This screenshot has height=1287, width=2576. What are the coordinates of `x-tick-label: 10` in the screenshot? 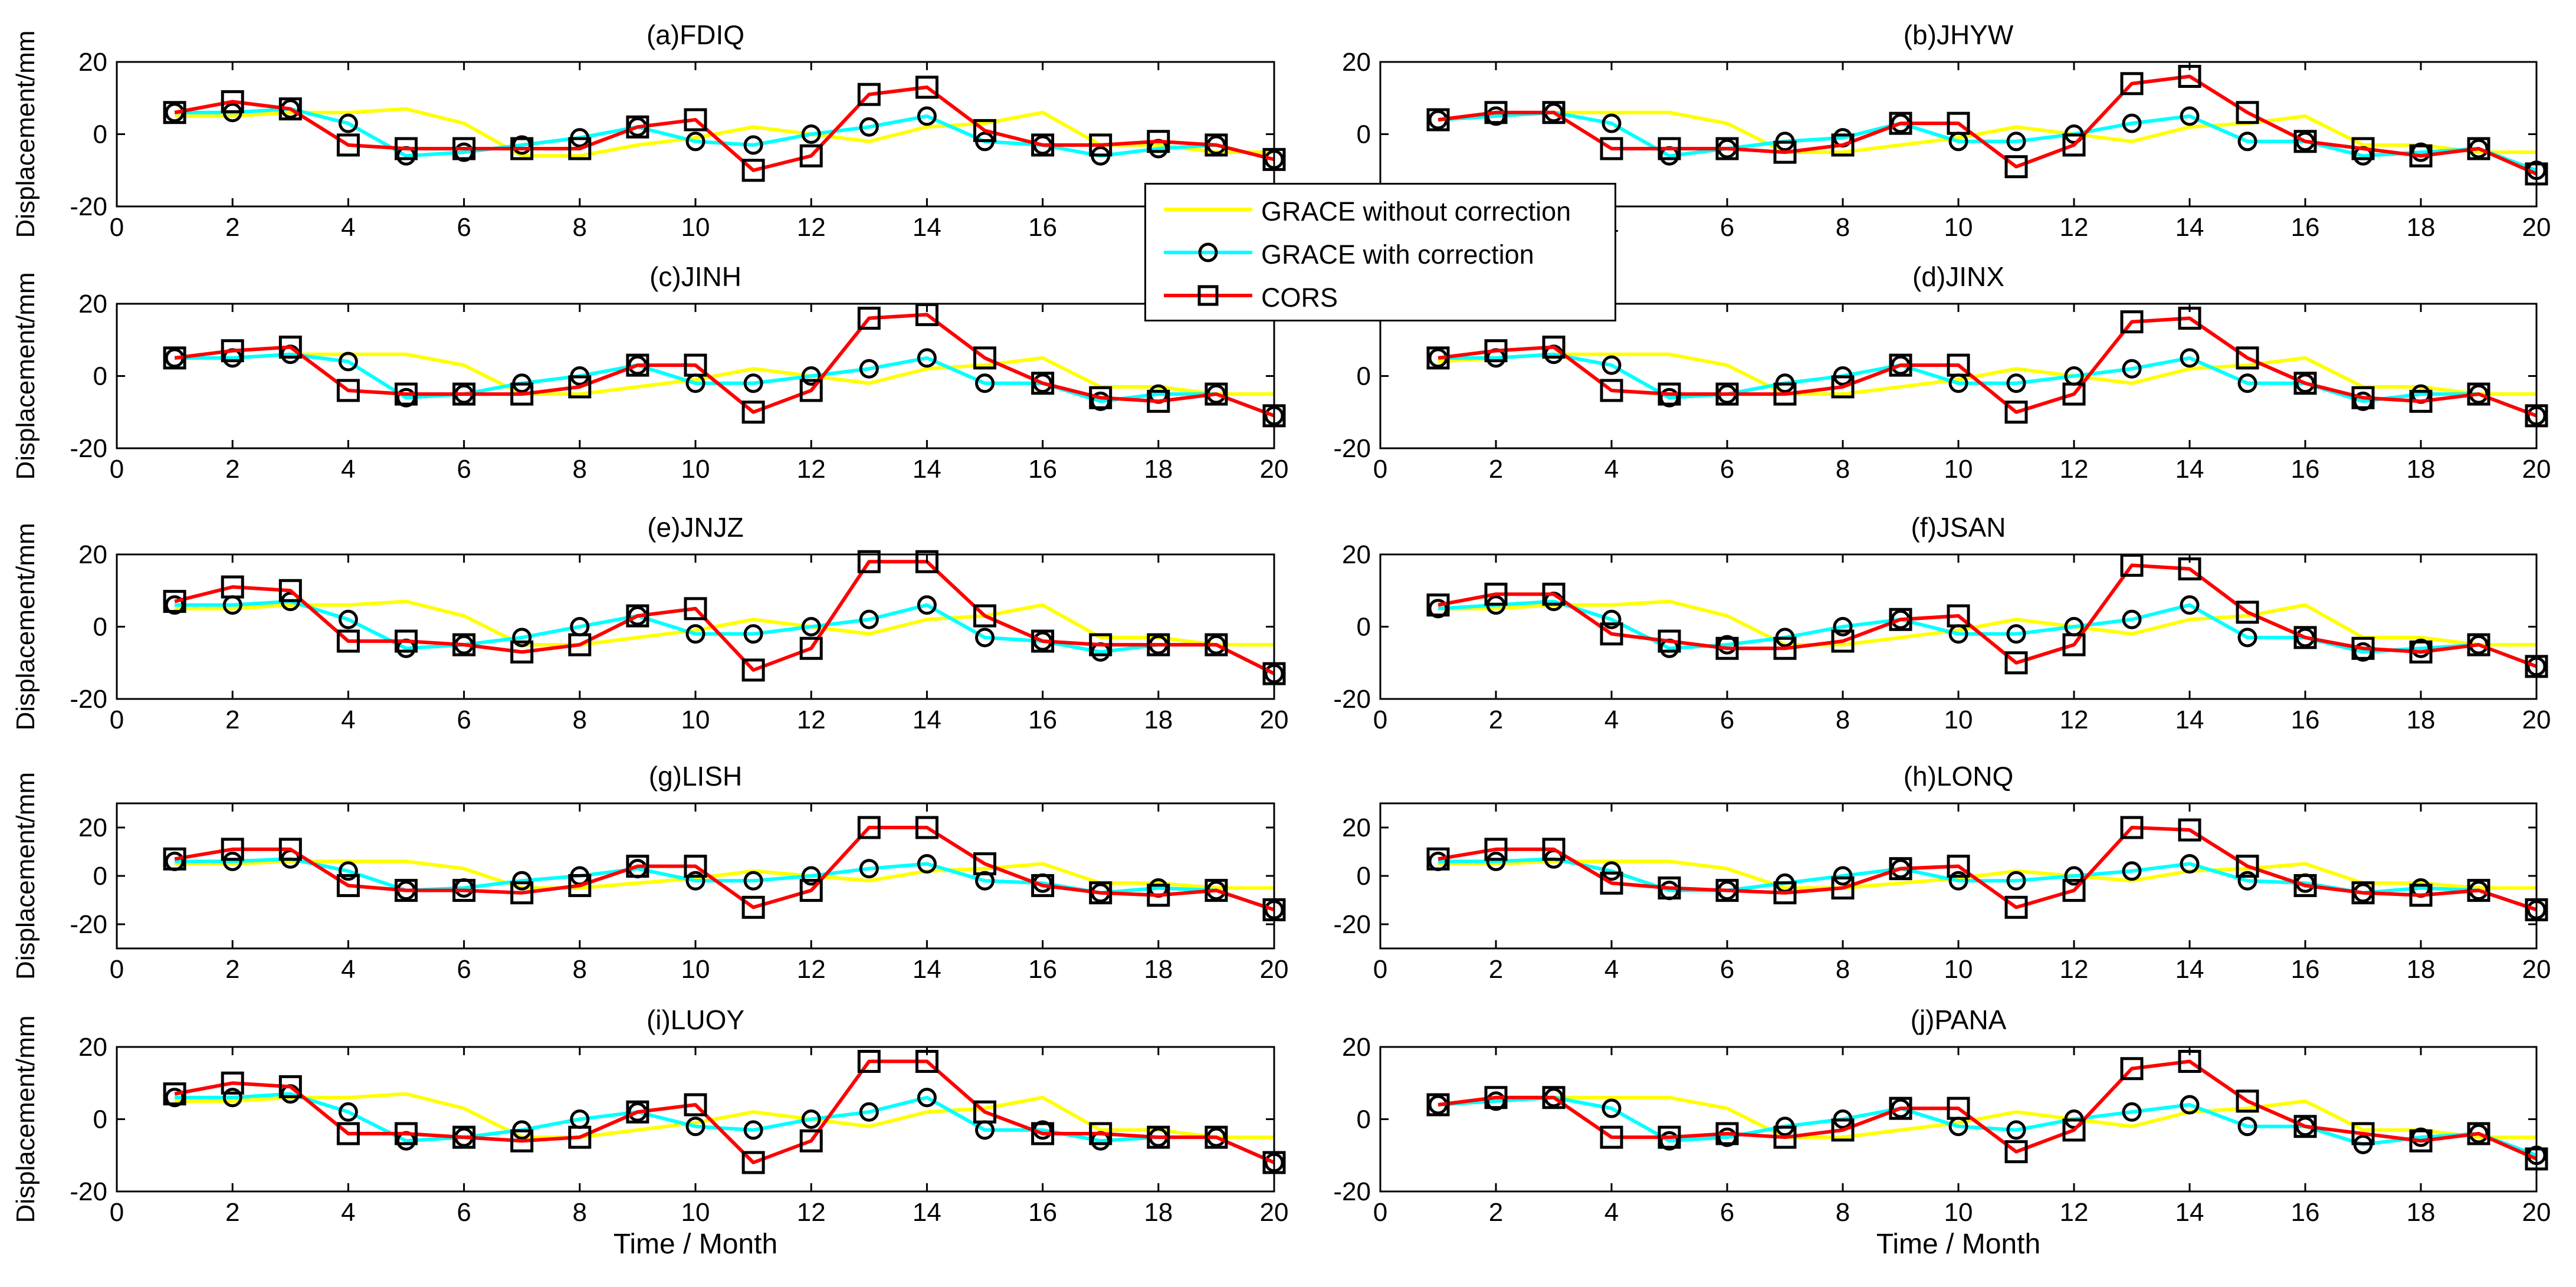 It's located at (1958, 227).